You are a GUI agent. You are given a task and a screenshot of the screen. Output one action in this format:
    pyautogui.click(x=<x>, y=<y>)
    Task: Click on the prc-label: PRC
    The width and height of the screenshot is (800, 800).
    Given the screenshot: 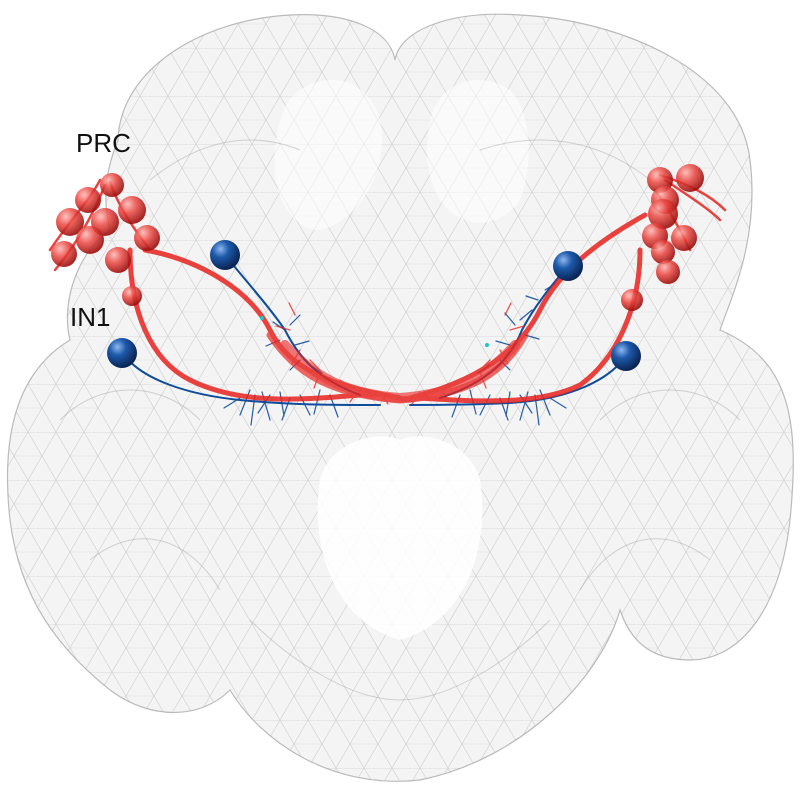 What is the action you would take?
    pyautogui.click(x=103, y=143)
    